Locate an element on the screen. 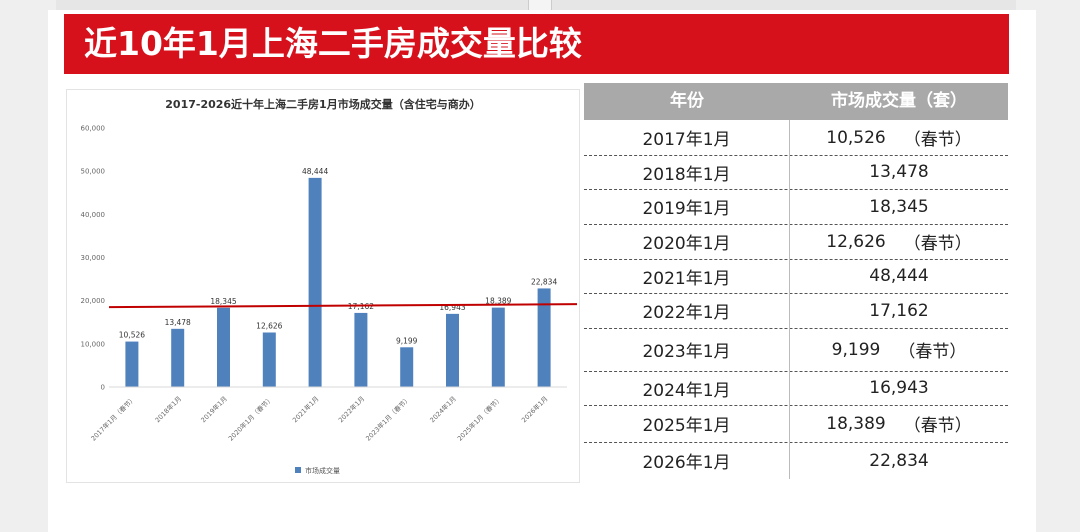  table-row: 2021年1月 48,444 is located at coordinates (796, 276).